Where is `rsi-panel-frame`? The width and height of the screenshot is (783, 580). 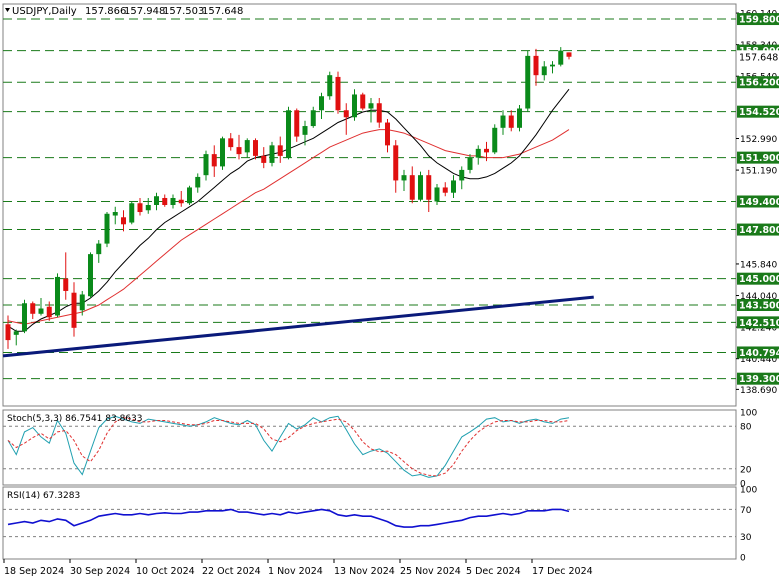 rsi-panel-frame is located at coordinates (369, 523).